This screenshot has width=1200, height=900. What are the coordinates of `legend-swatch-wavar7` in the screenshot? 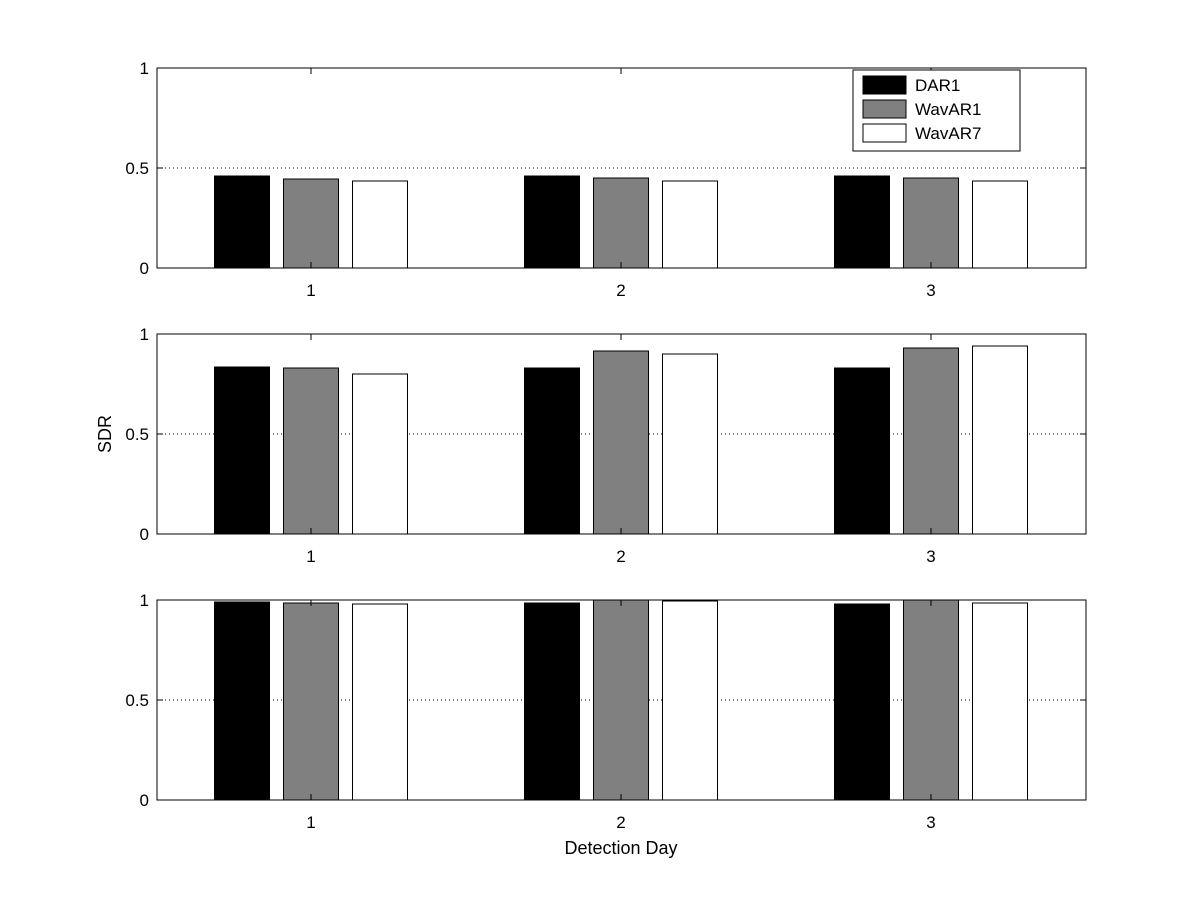 It's located at (884, 133).